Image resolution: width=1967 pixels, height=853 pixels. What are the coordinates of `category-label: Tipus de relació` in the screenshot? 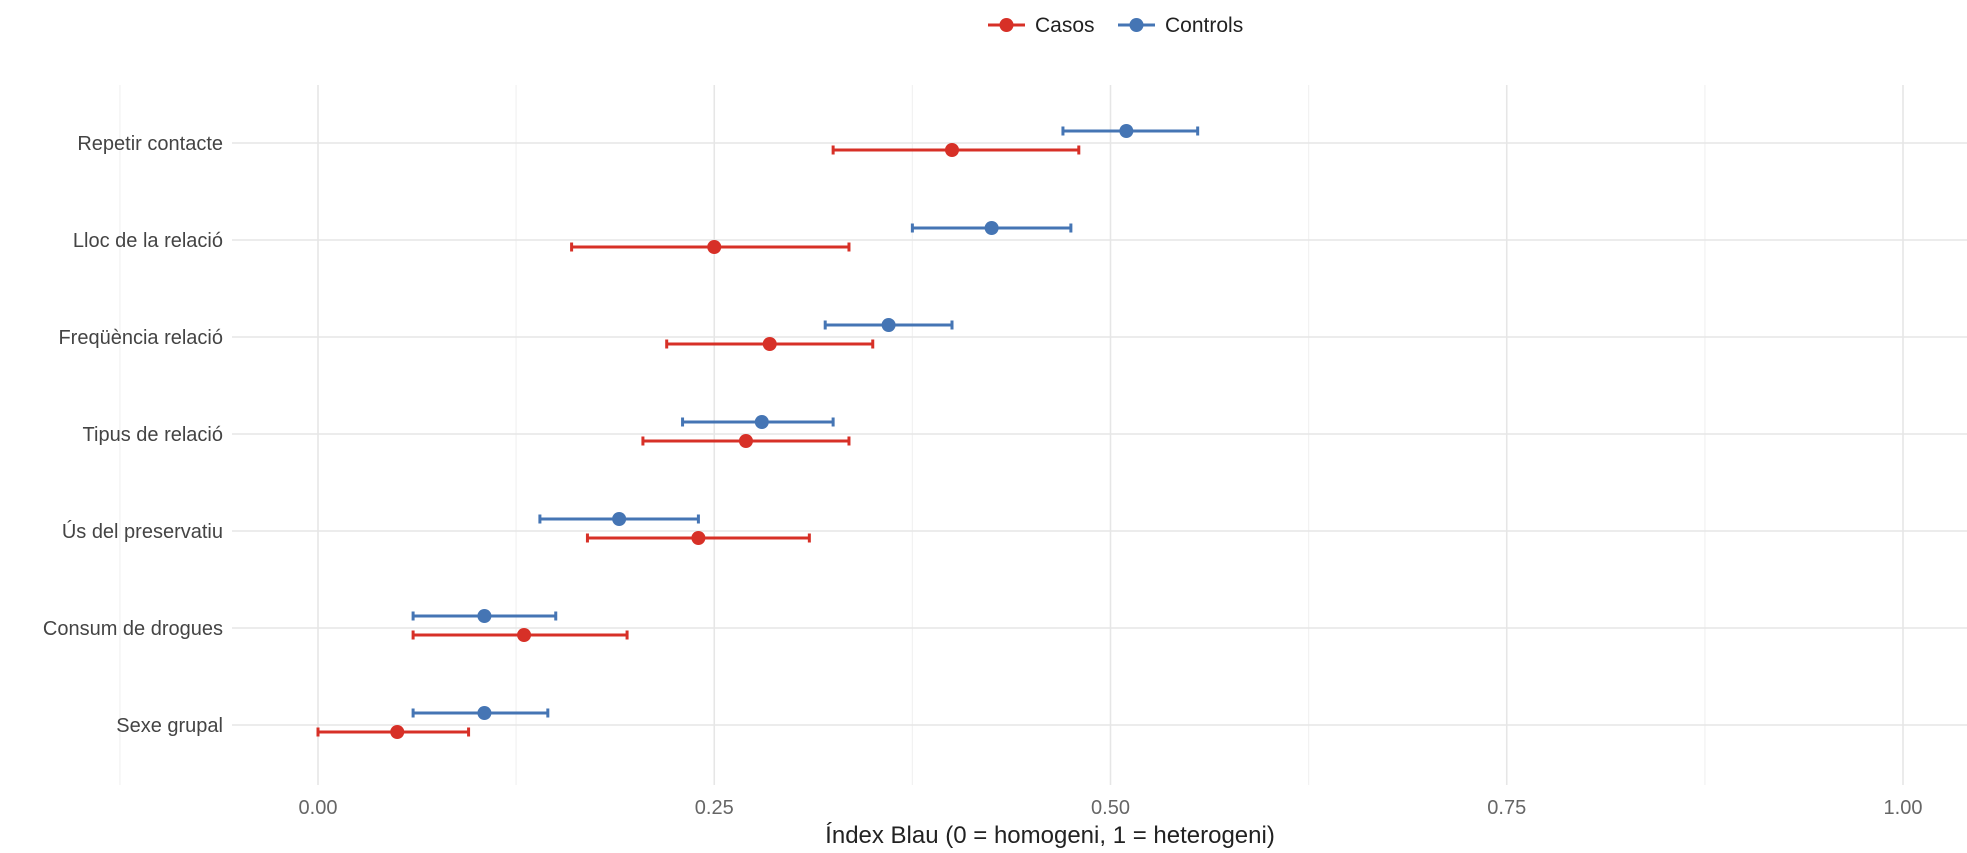 It's located at (153, 435).